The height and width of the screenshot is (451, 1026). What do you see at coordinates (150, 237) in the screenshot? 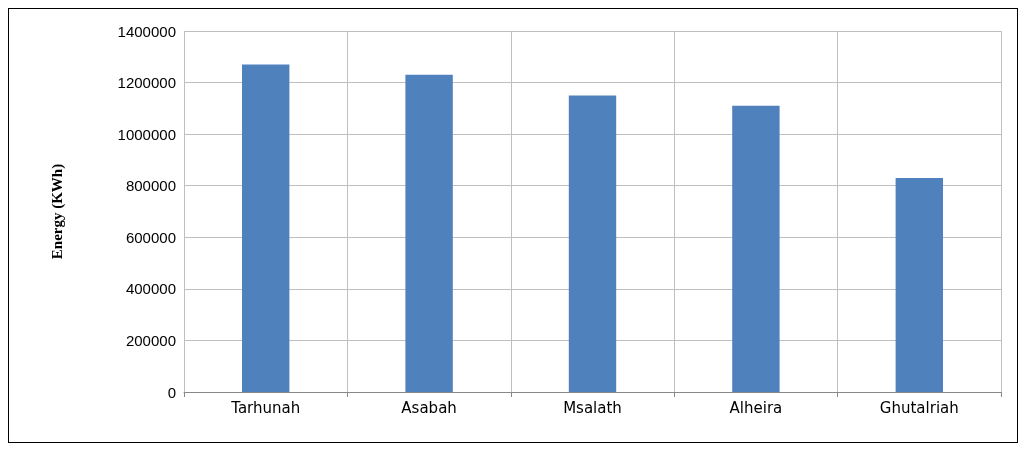
I see `y-tick-label: 600000` at bounding box center [150, 237].